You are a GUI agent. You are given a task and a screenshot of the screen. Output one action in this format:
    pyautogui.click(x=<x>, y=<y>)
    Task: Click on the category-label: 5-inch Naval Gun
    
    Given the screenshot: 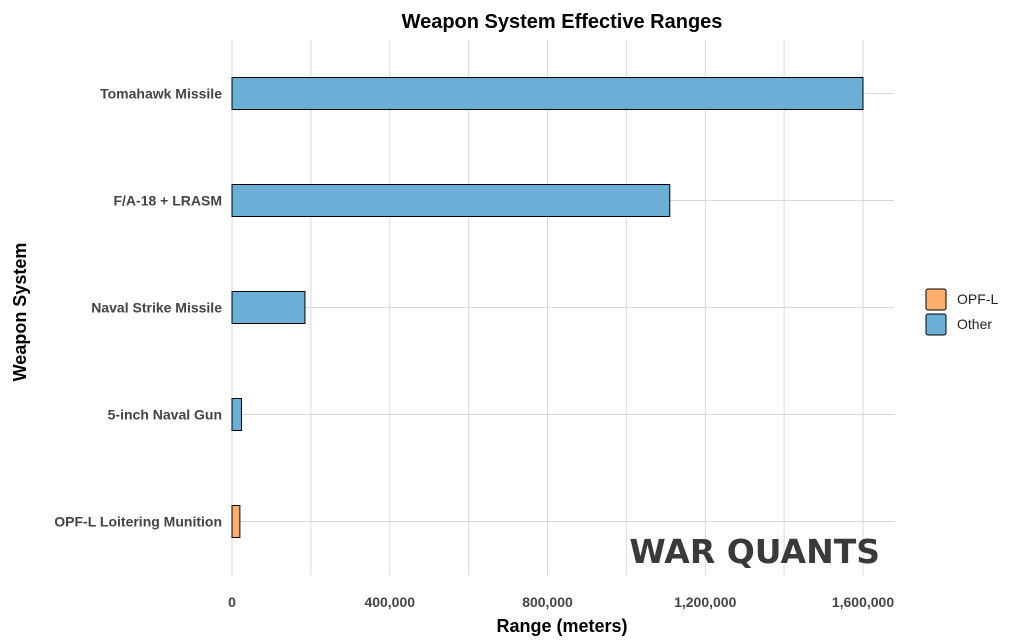 What is the action you would take?
    pyautogui.click(x=165, y=415)
    